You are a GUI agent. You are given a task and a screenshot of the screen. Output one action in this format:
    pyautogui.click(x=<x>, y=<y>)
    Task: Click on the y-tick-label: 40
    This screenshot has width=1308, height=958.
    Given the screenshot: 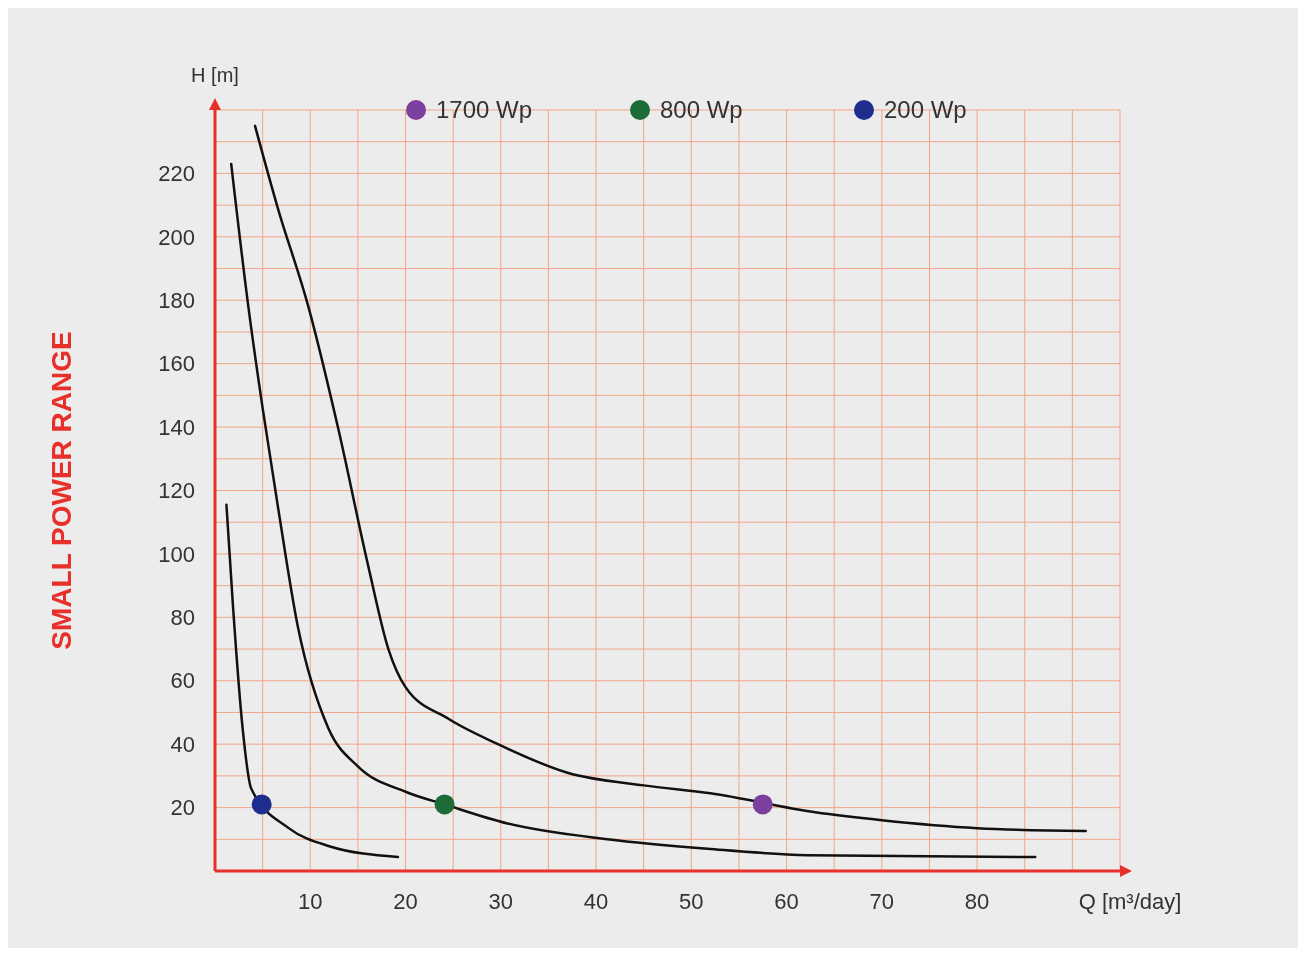 What is the action you would take?
    pyautogui.click(x=182, y=744)
    